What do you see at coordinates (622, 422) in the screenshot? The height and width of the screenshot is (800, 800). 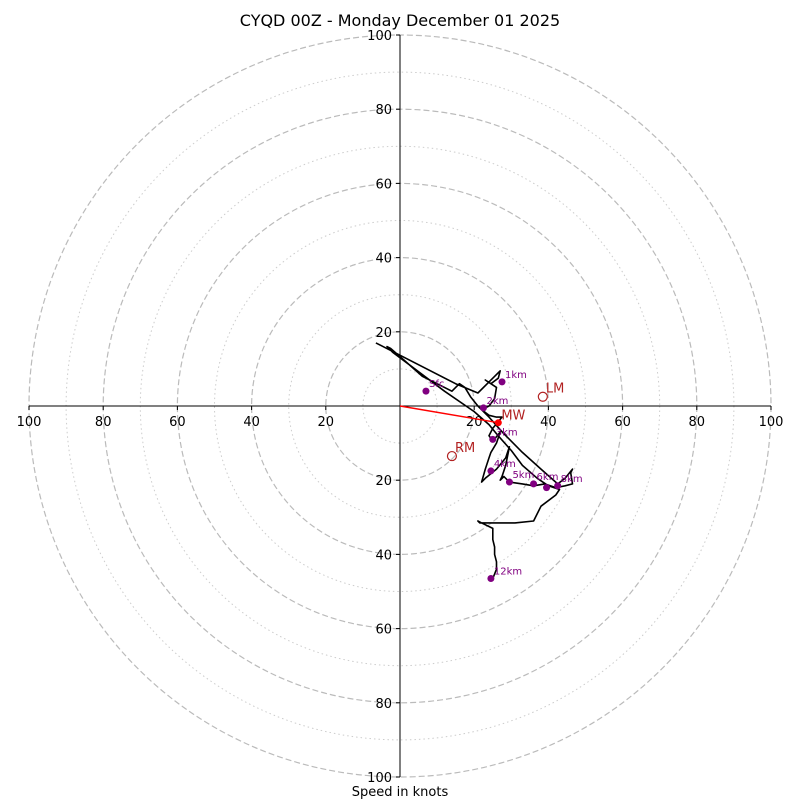 I see `tick-label-right-60: 60` at bounding box center [622, 422].